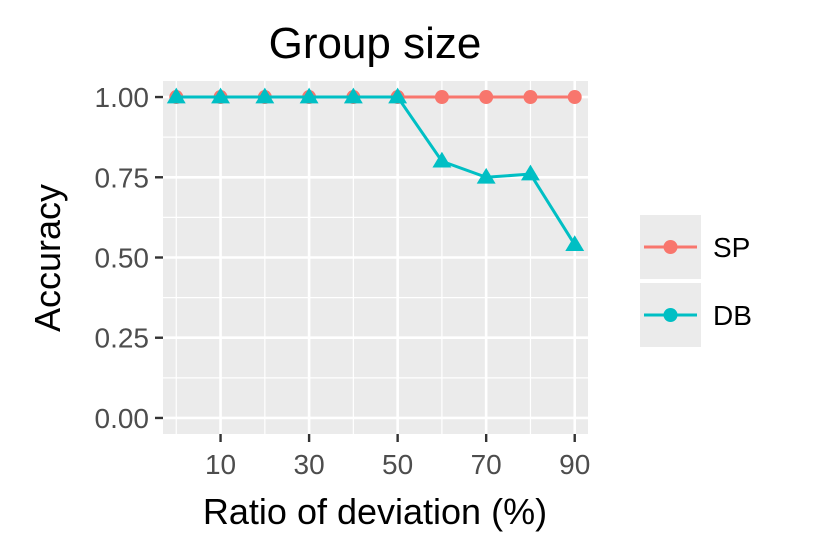 This screenshot has width=830, height=554. I want to click on legend-key-marker-sp, so click(670, 247).